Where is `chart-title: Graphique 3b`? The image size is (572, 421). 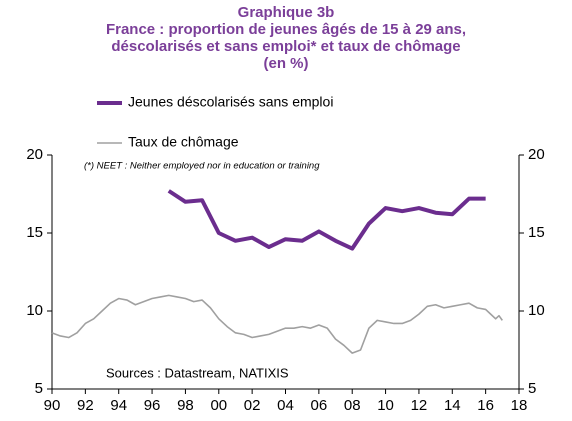 chart-title: Graphique 3b is located at coordinates (286, 12).